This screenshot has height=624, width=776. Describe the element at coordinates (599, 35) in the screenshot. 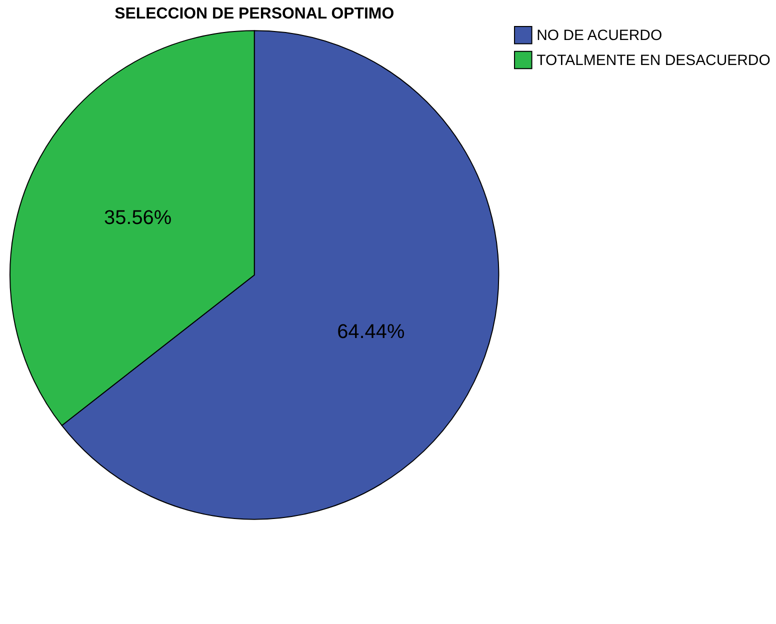

I see `legend-label: NO DE ACUERDO` at that location.